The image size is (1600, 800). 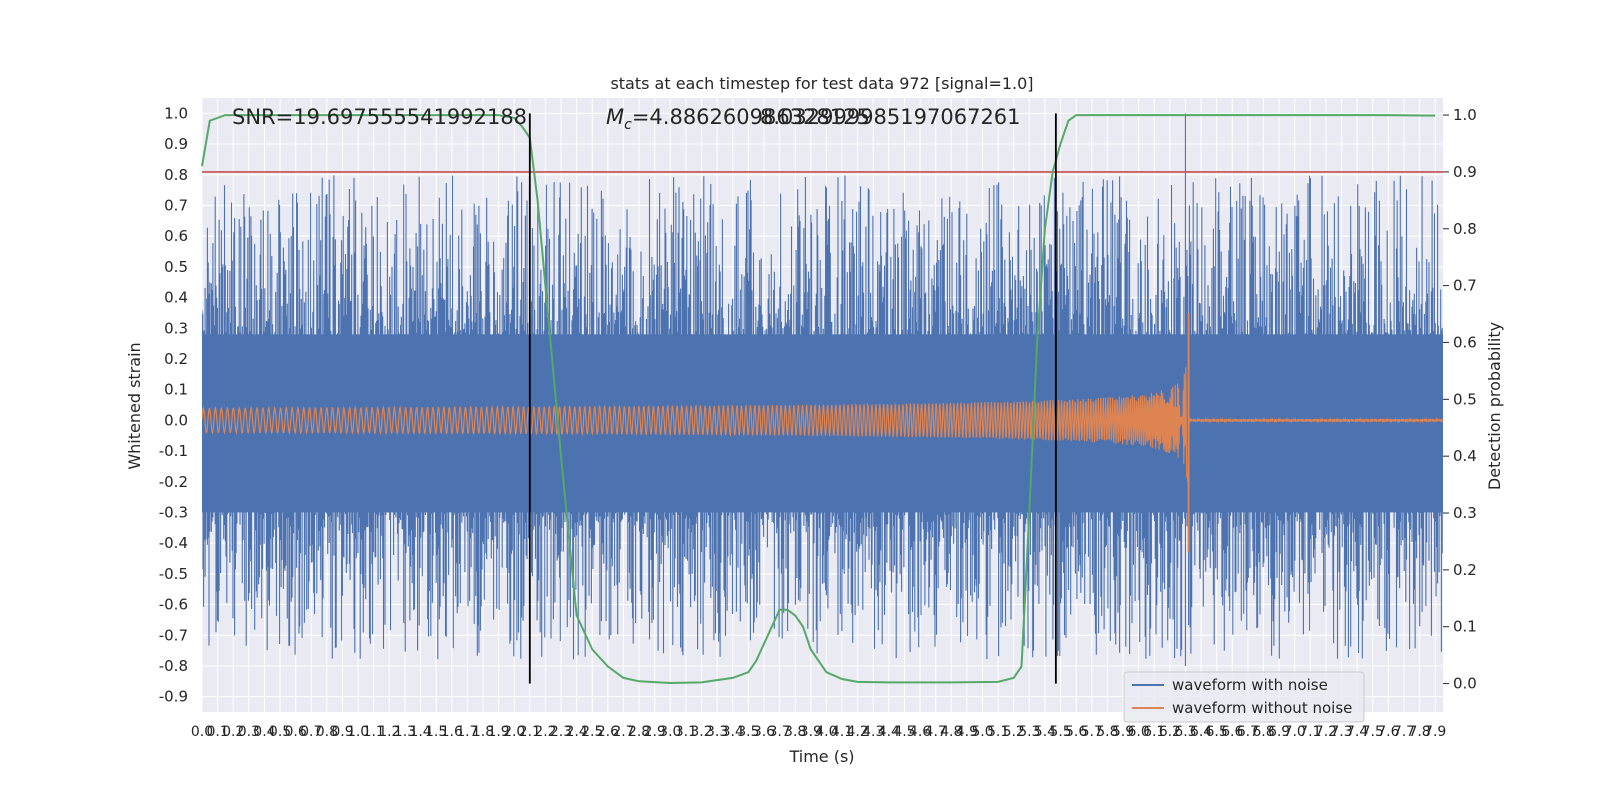 I want to click on x-tick-label: 6.2, so click(x=1170, y=732).